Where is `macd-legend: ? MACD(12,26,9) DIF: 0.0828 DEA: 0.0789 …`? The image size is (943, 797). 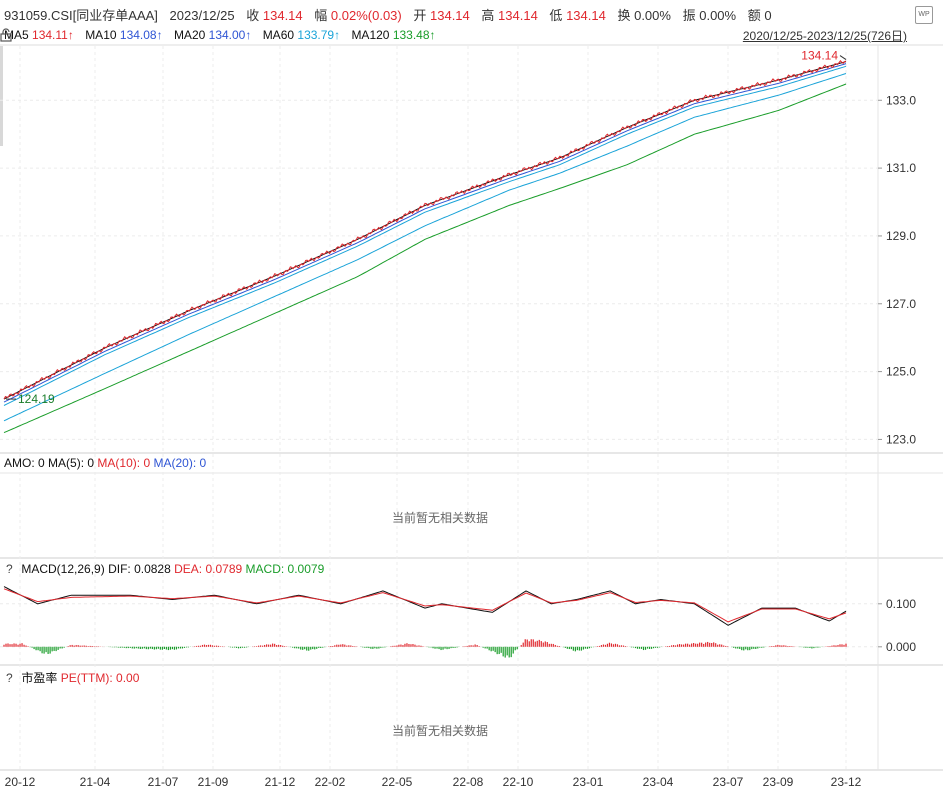 macd-legend: ? MACD(12,26,9) DIF: 0.0828 DEA: 0.0789 … is located at coordinates (165, 569).